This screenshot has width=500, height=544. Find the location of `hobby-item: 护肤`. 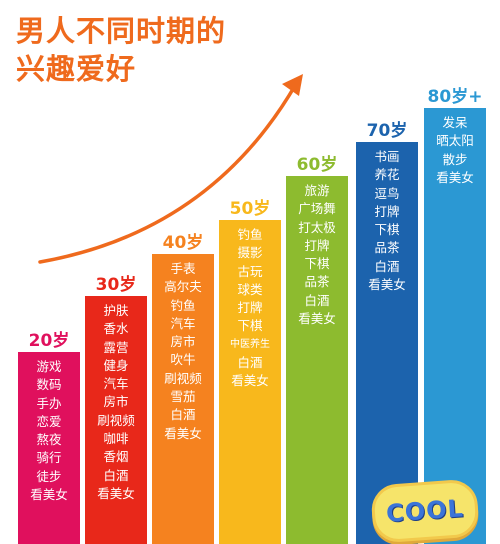

hobby-item: 护肤 is located at coordinates (116, 310).